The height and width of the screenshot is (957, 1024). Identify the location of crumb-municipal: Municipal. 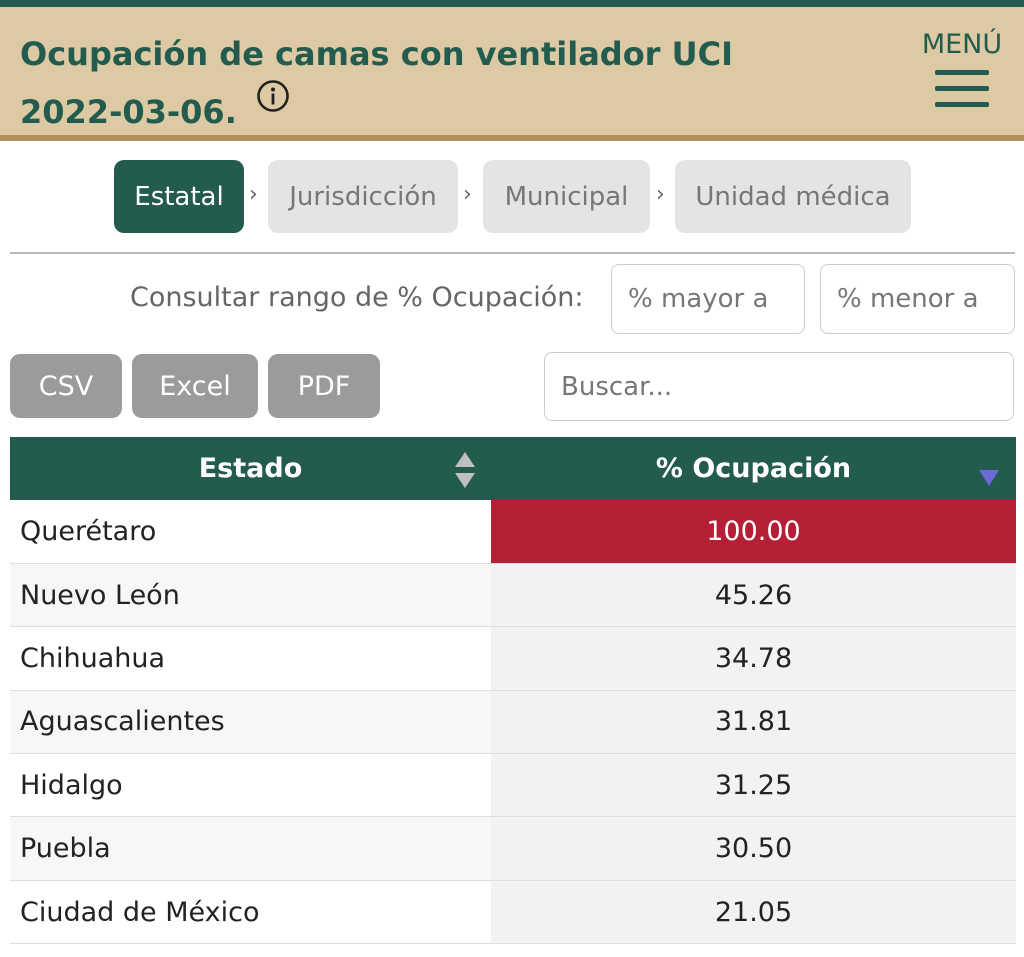
(566, 196).